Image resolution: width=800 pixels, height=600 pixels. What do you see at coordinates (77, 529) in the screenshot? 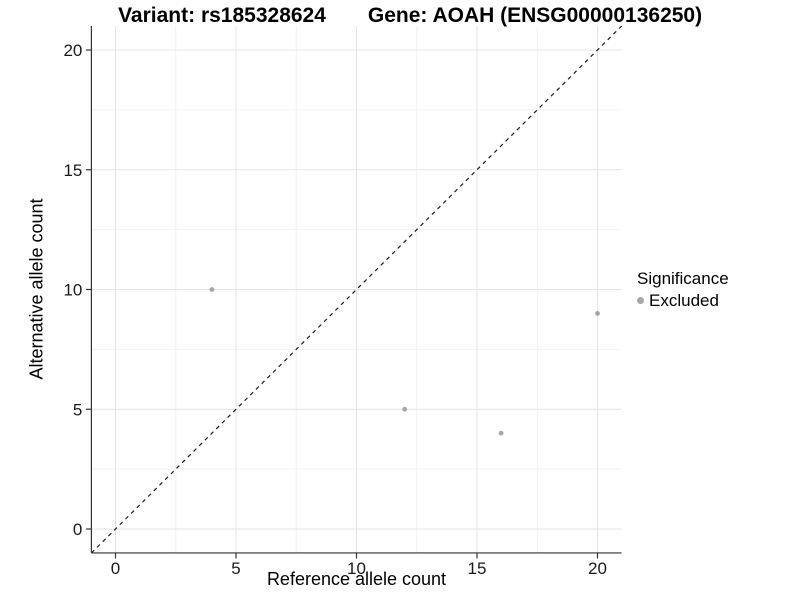
I see `y-tick-label: 0` at bounding box center [77, 529].